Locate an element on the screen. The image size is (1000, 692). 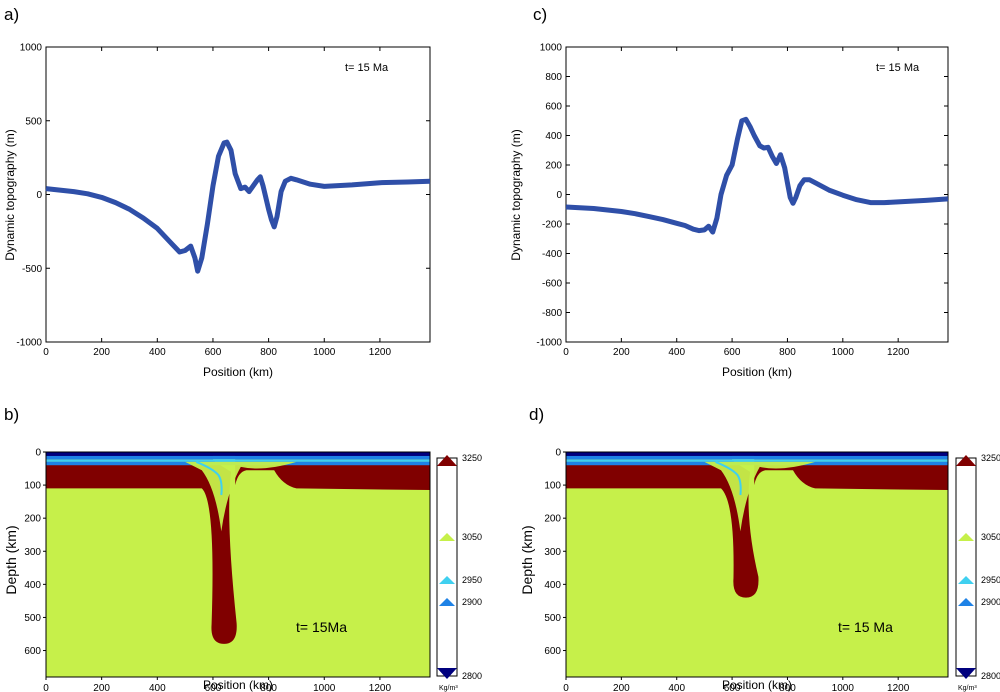
y-tick-label: -1000 is located at coordinates (29, 343).